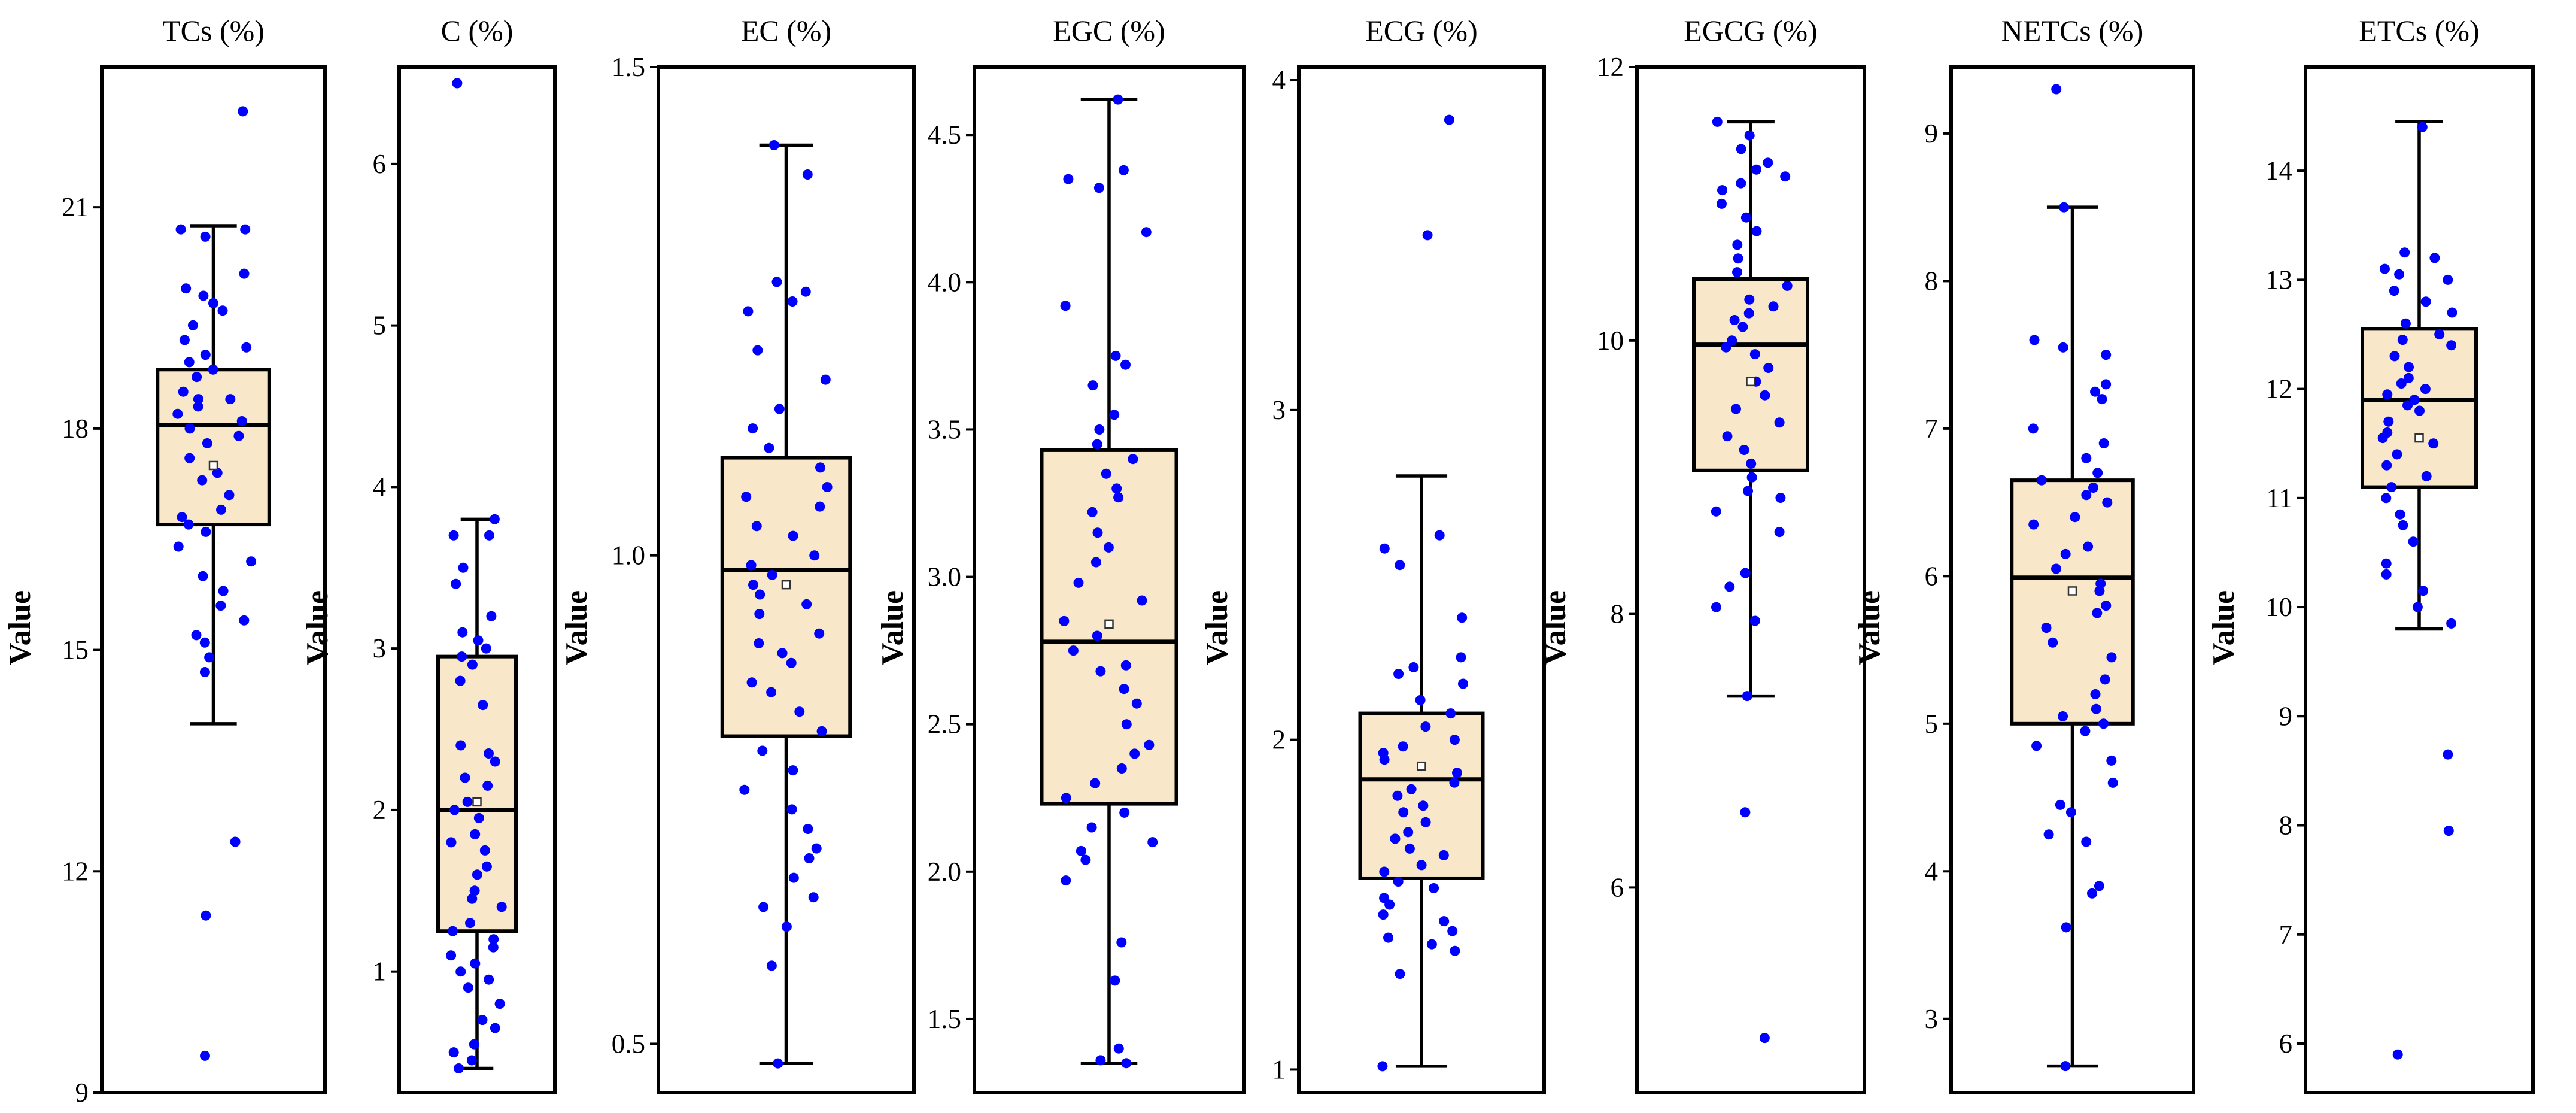 Image resolution: width=2576 pixels, height=1113 pixels. I want to click on y-tick-label: 2.0, so click(944, 872).